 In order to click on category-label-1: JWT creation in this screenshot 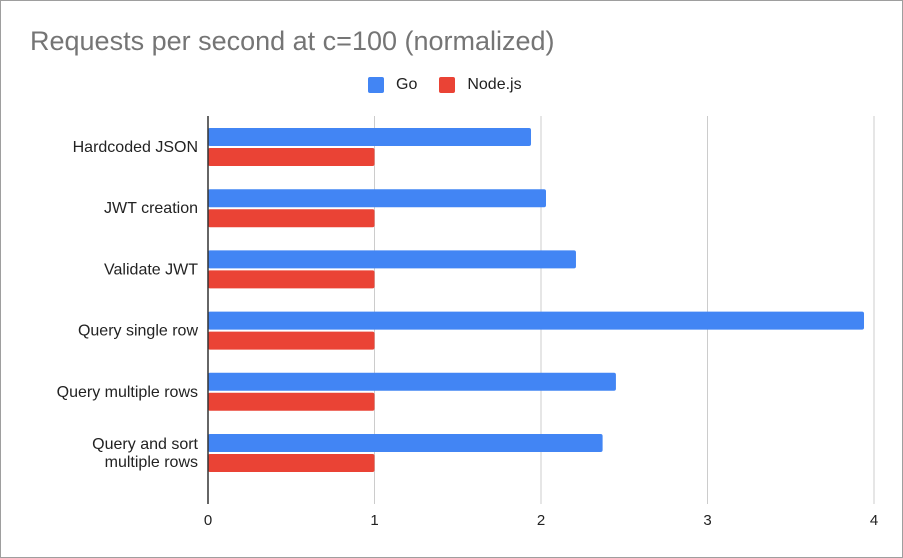, I will do `click(151, 208)`.